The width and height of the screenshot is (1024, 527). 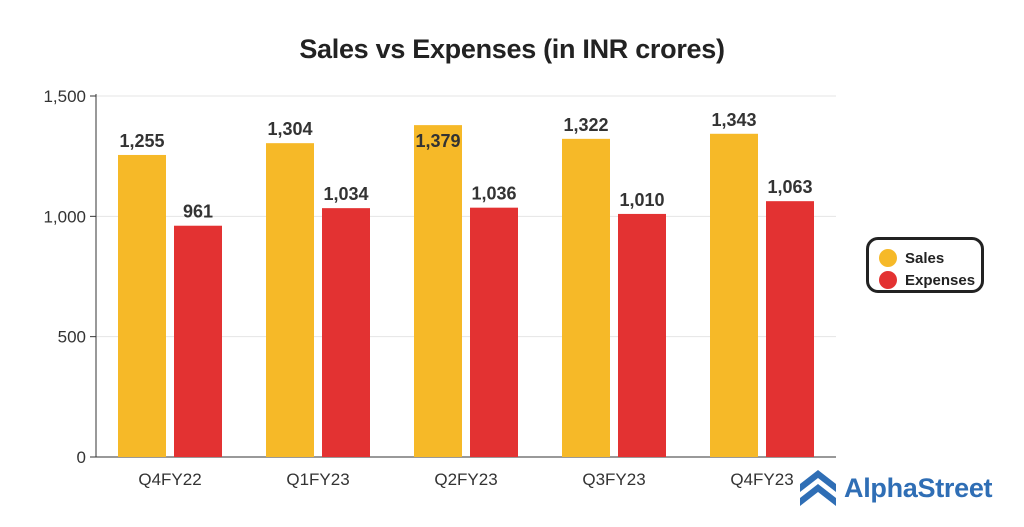 What do you see at coordinates (289, 129) in the screenshot?
I see `data-label-sales: 1,304` at bounding box center [289, 129].